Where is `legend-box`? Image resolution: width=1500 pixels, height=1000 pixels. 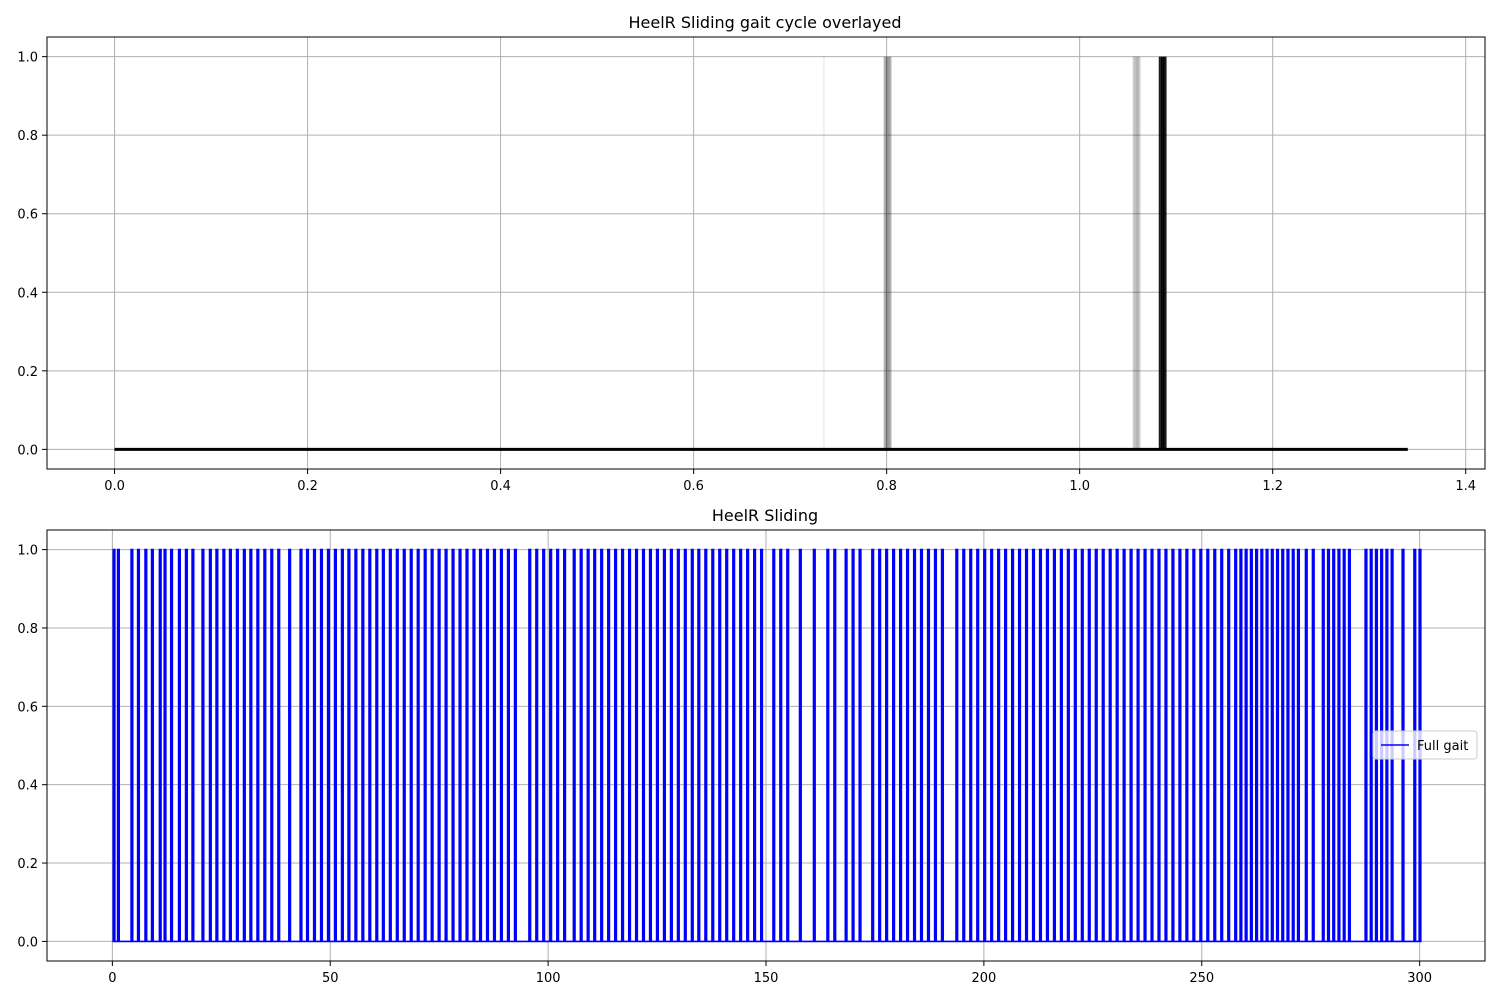
legend-box is located at coordinates (1425, 745).